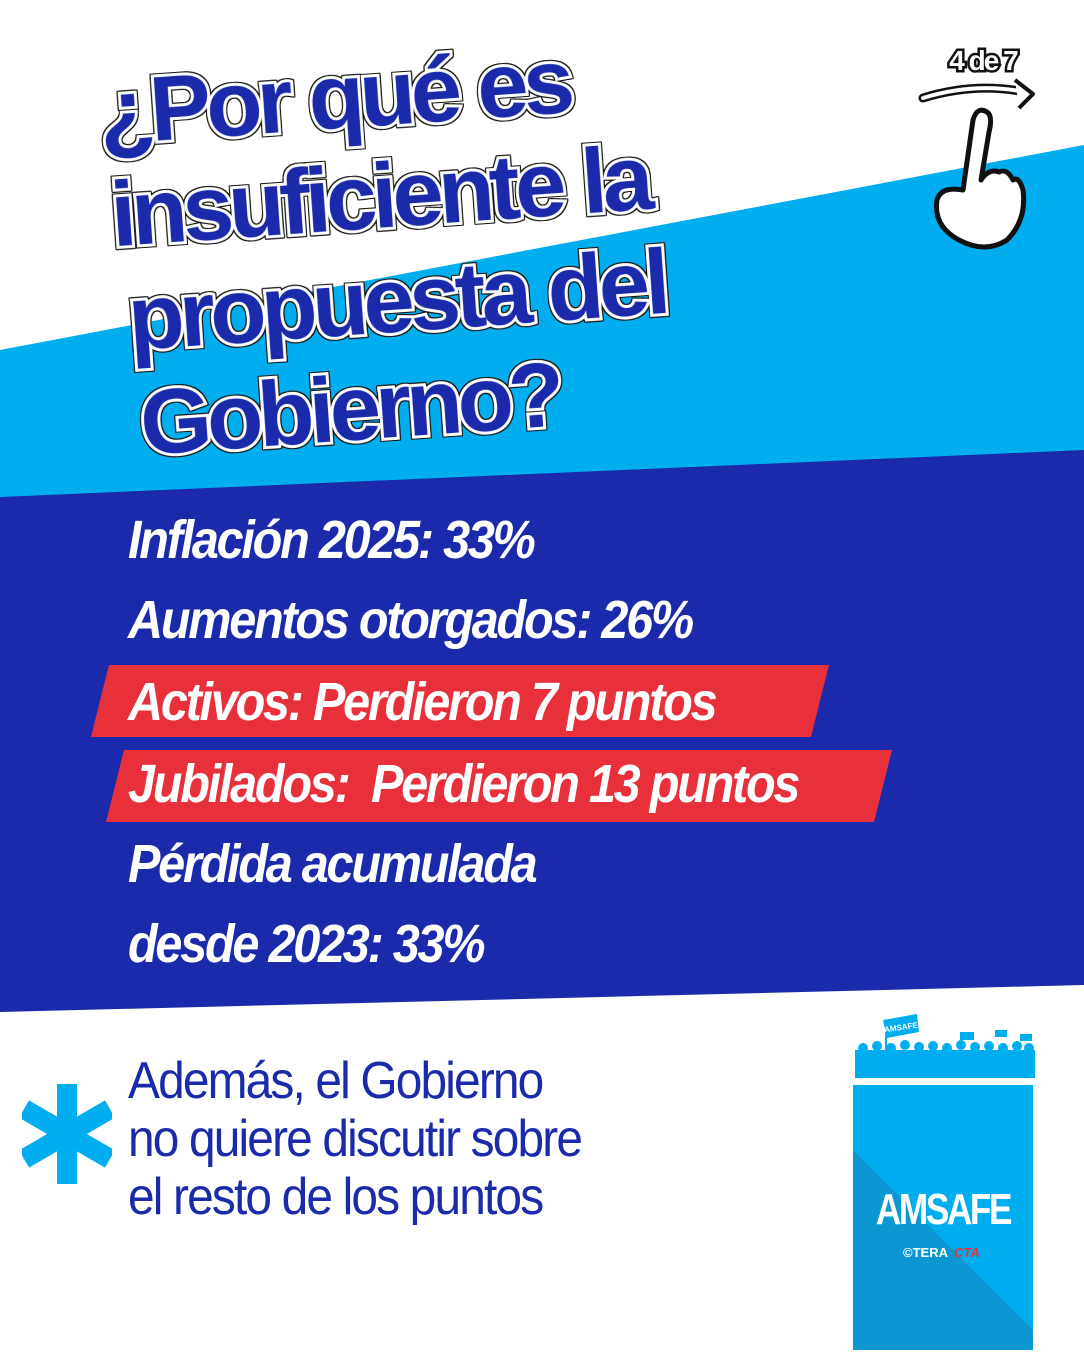 This screenshot has height=1352, width=1084. I want to click on logo-affiliations: ©TERA CTA, so click(941, 1253).